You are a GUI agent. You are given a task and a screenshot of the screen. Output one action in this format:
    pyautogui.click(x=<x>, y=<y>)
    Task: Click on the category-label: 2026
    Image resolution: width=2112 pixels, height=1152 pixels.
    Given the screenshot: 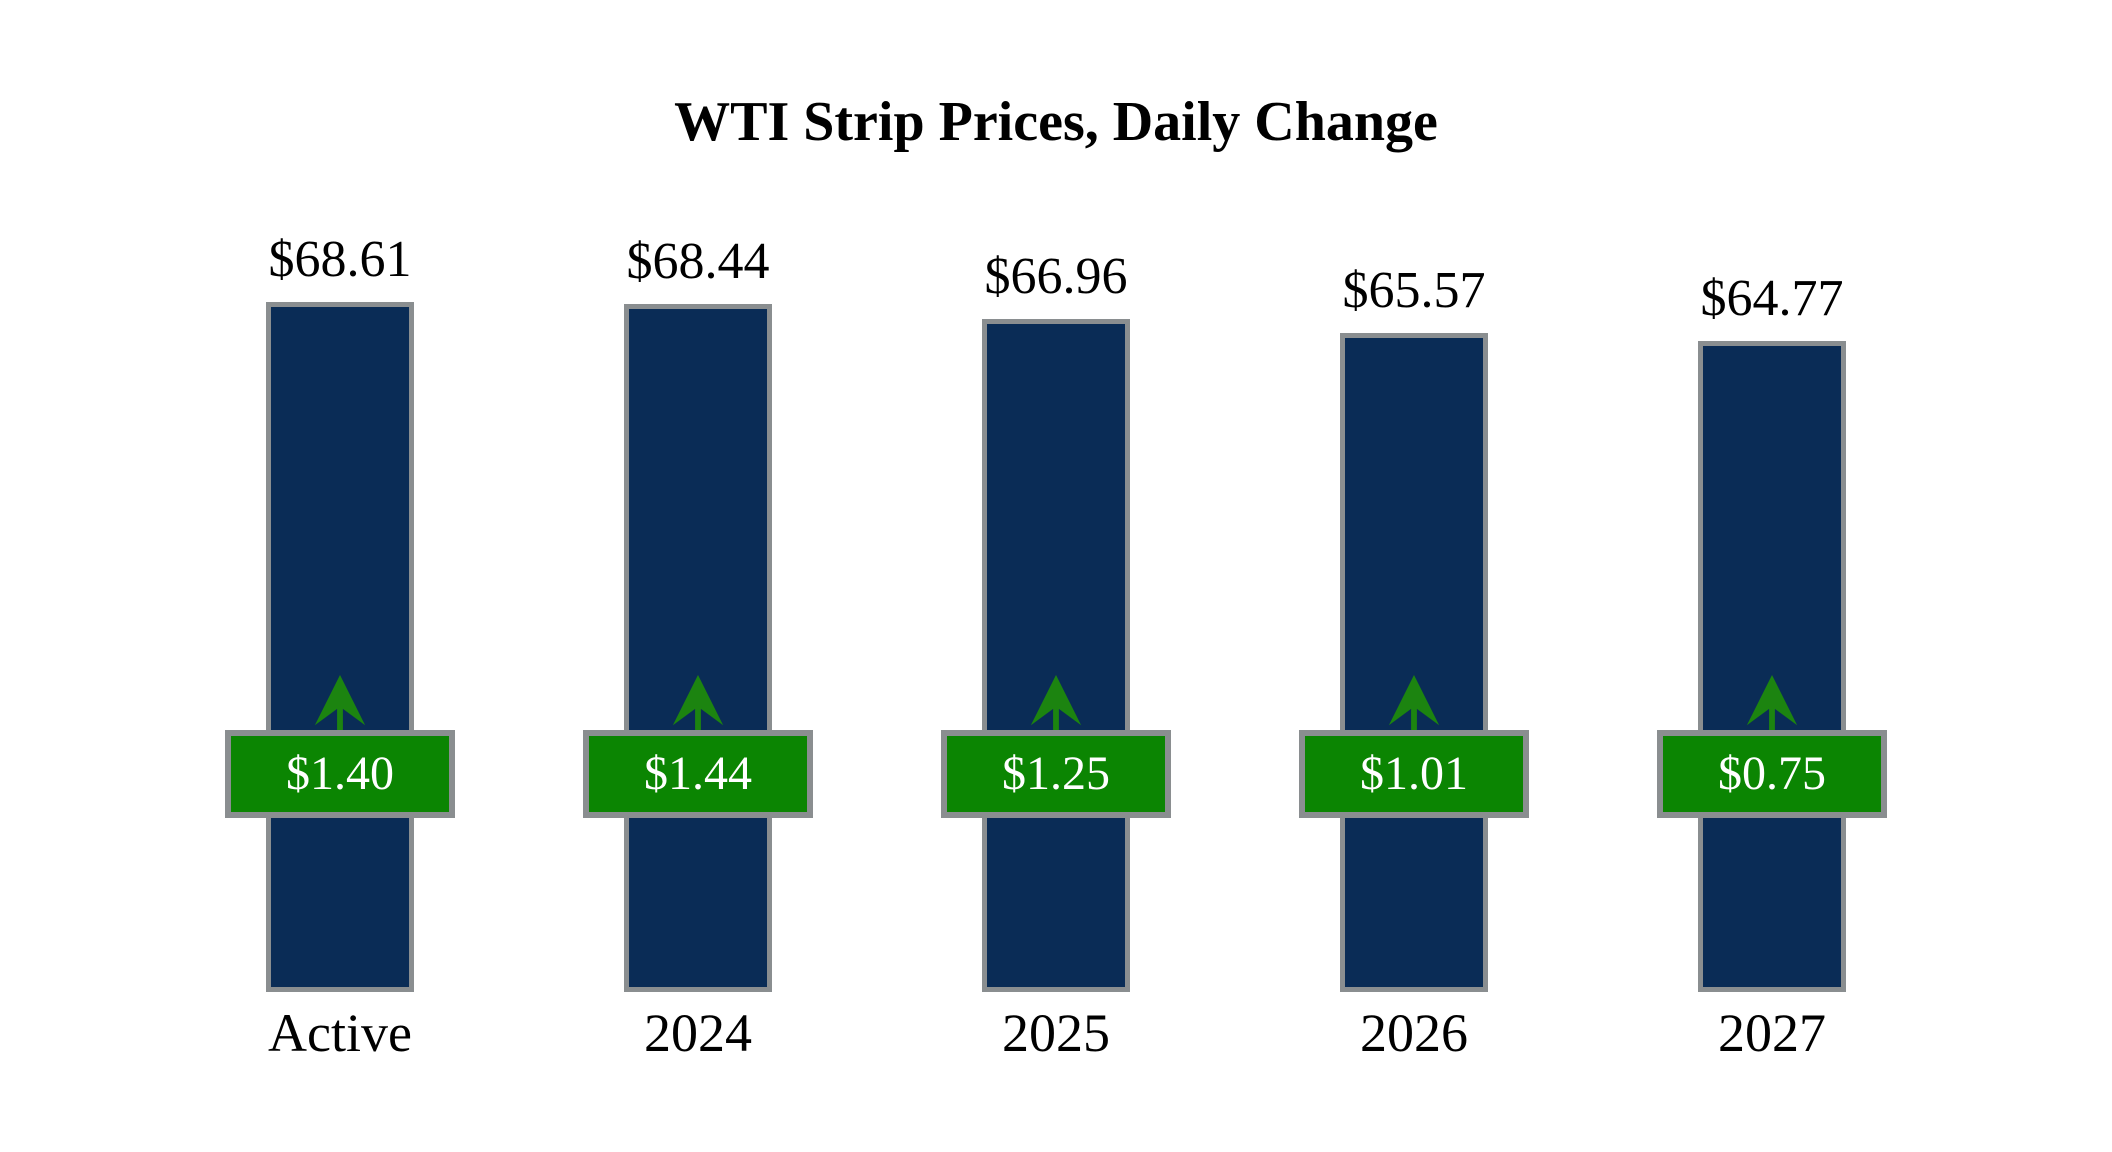 What is the action you would take?
    pyautogui.click(x=1414, y=1033)
    